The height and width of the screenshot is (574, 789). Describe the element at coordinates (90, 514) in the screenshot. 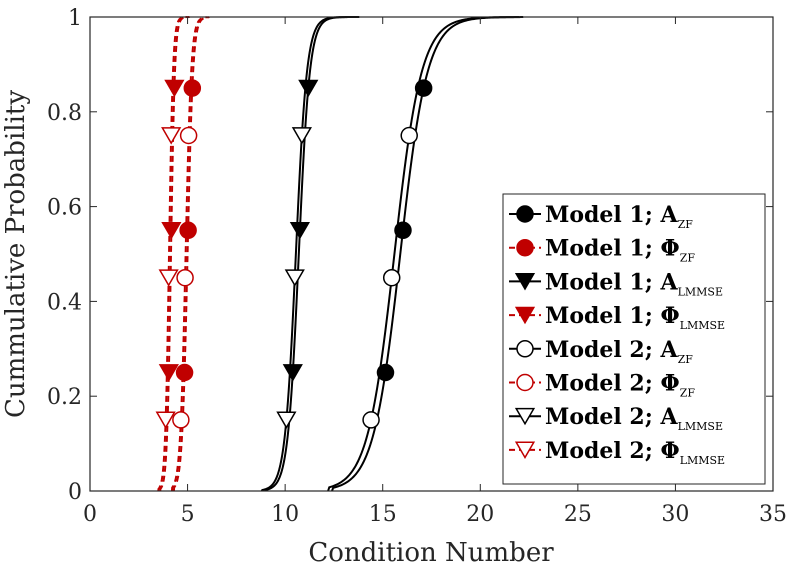

I see `x-tick-label: 0` at that location.